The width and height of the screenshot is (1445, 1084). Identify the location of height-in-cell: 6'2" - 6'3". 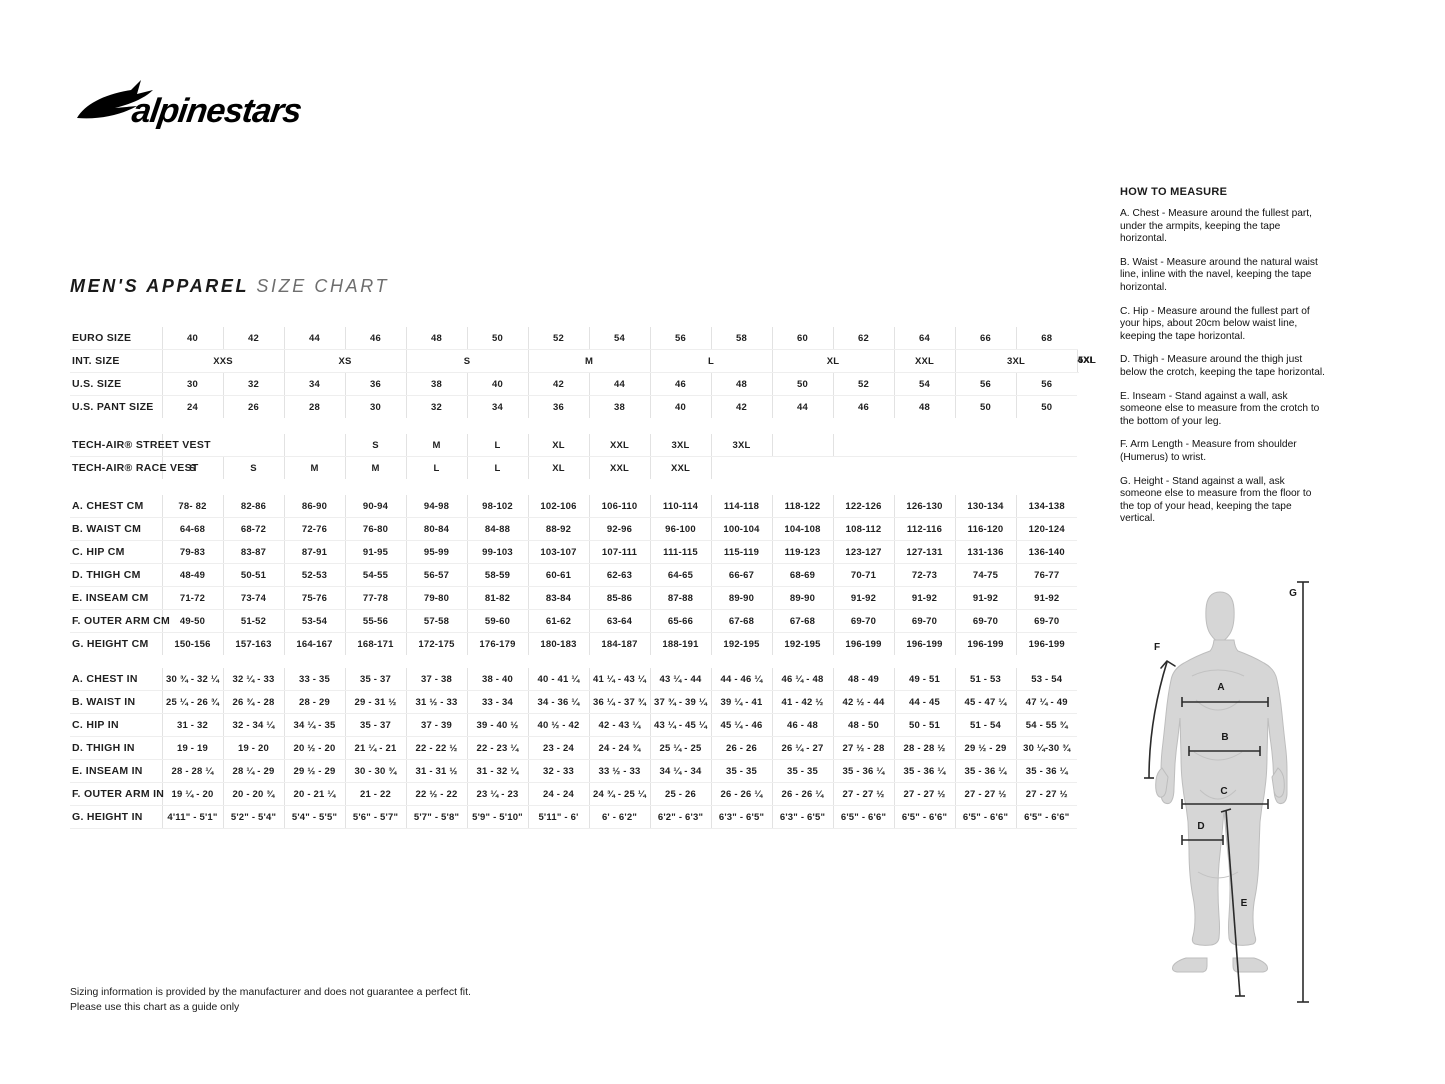
(681, 817).